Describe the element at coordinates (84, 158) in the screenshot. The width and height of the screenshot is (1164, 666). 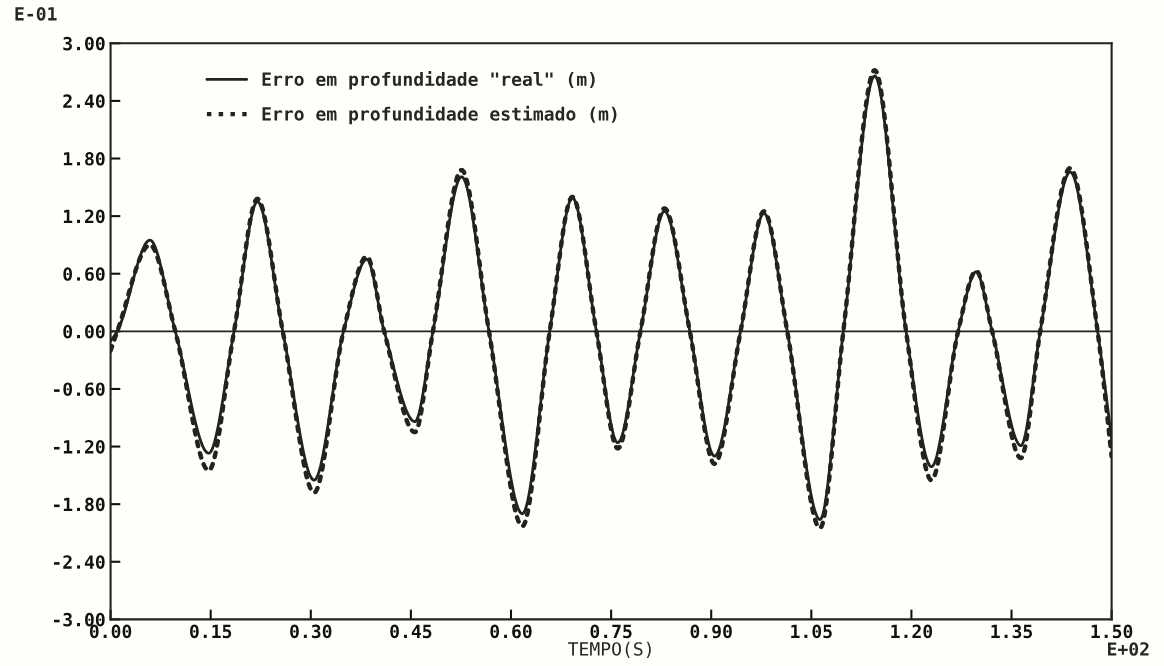
I see `y-tick-label: 1.80` at that location.